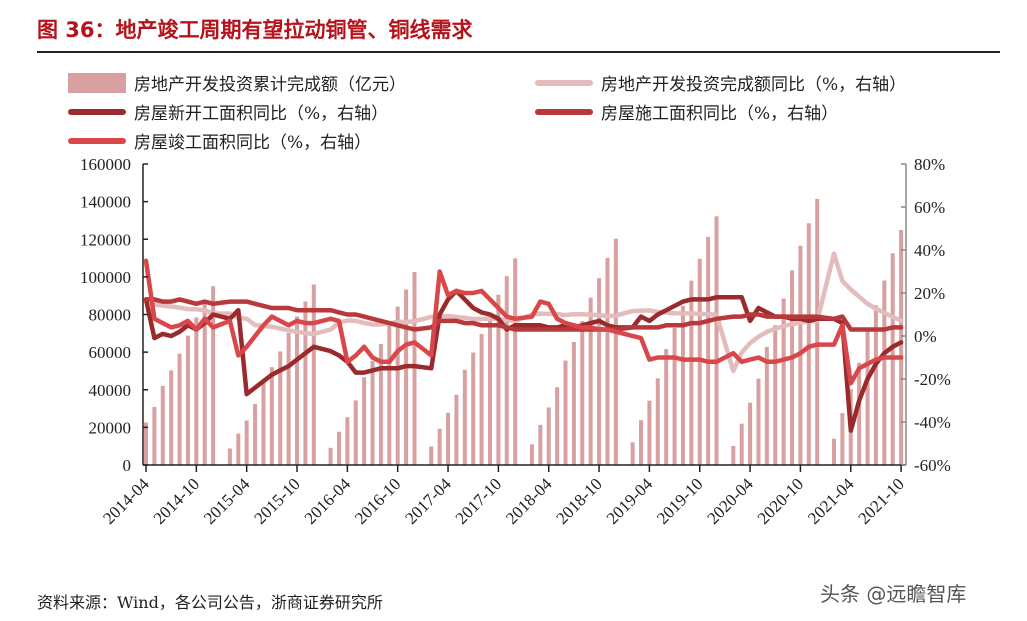 The width and height of the screenshot is (1027, 621). I want to click on right-tick-label: -60%, so click(932, 465).